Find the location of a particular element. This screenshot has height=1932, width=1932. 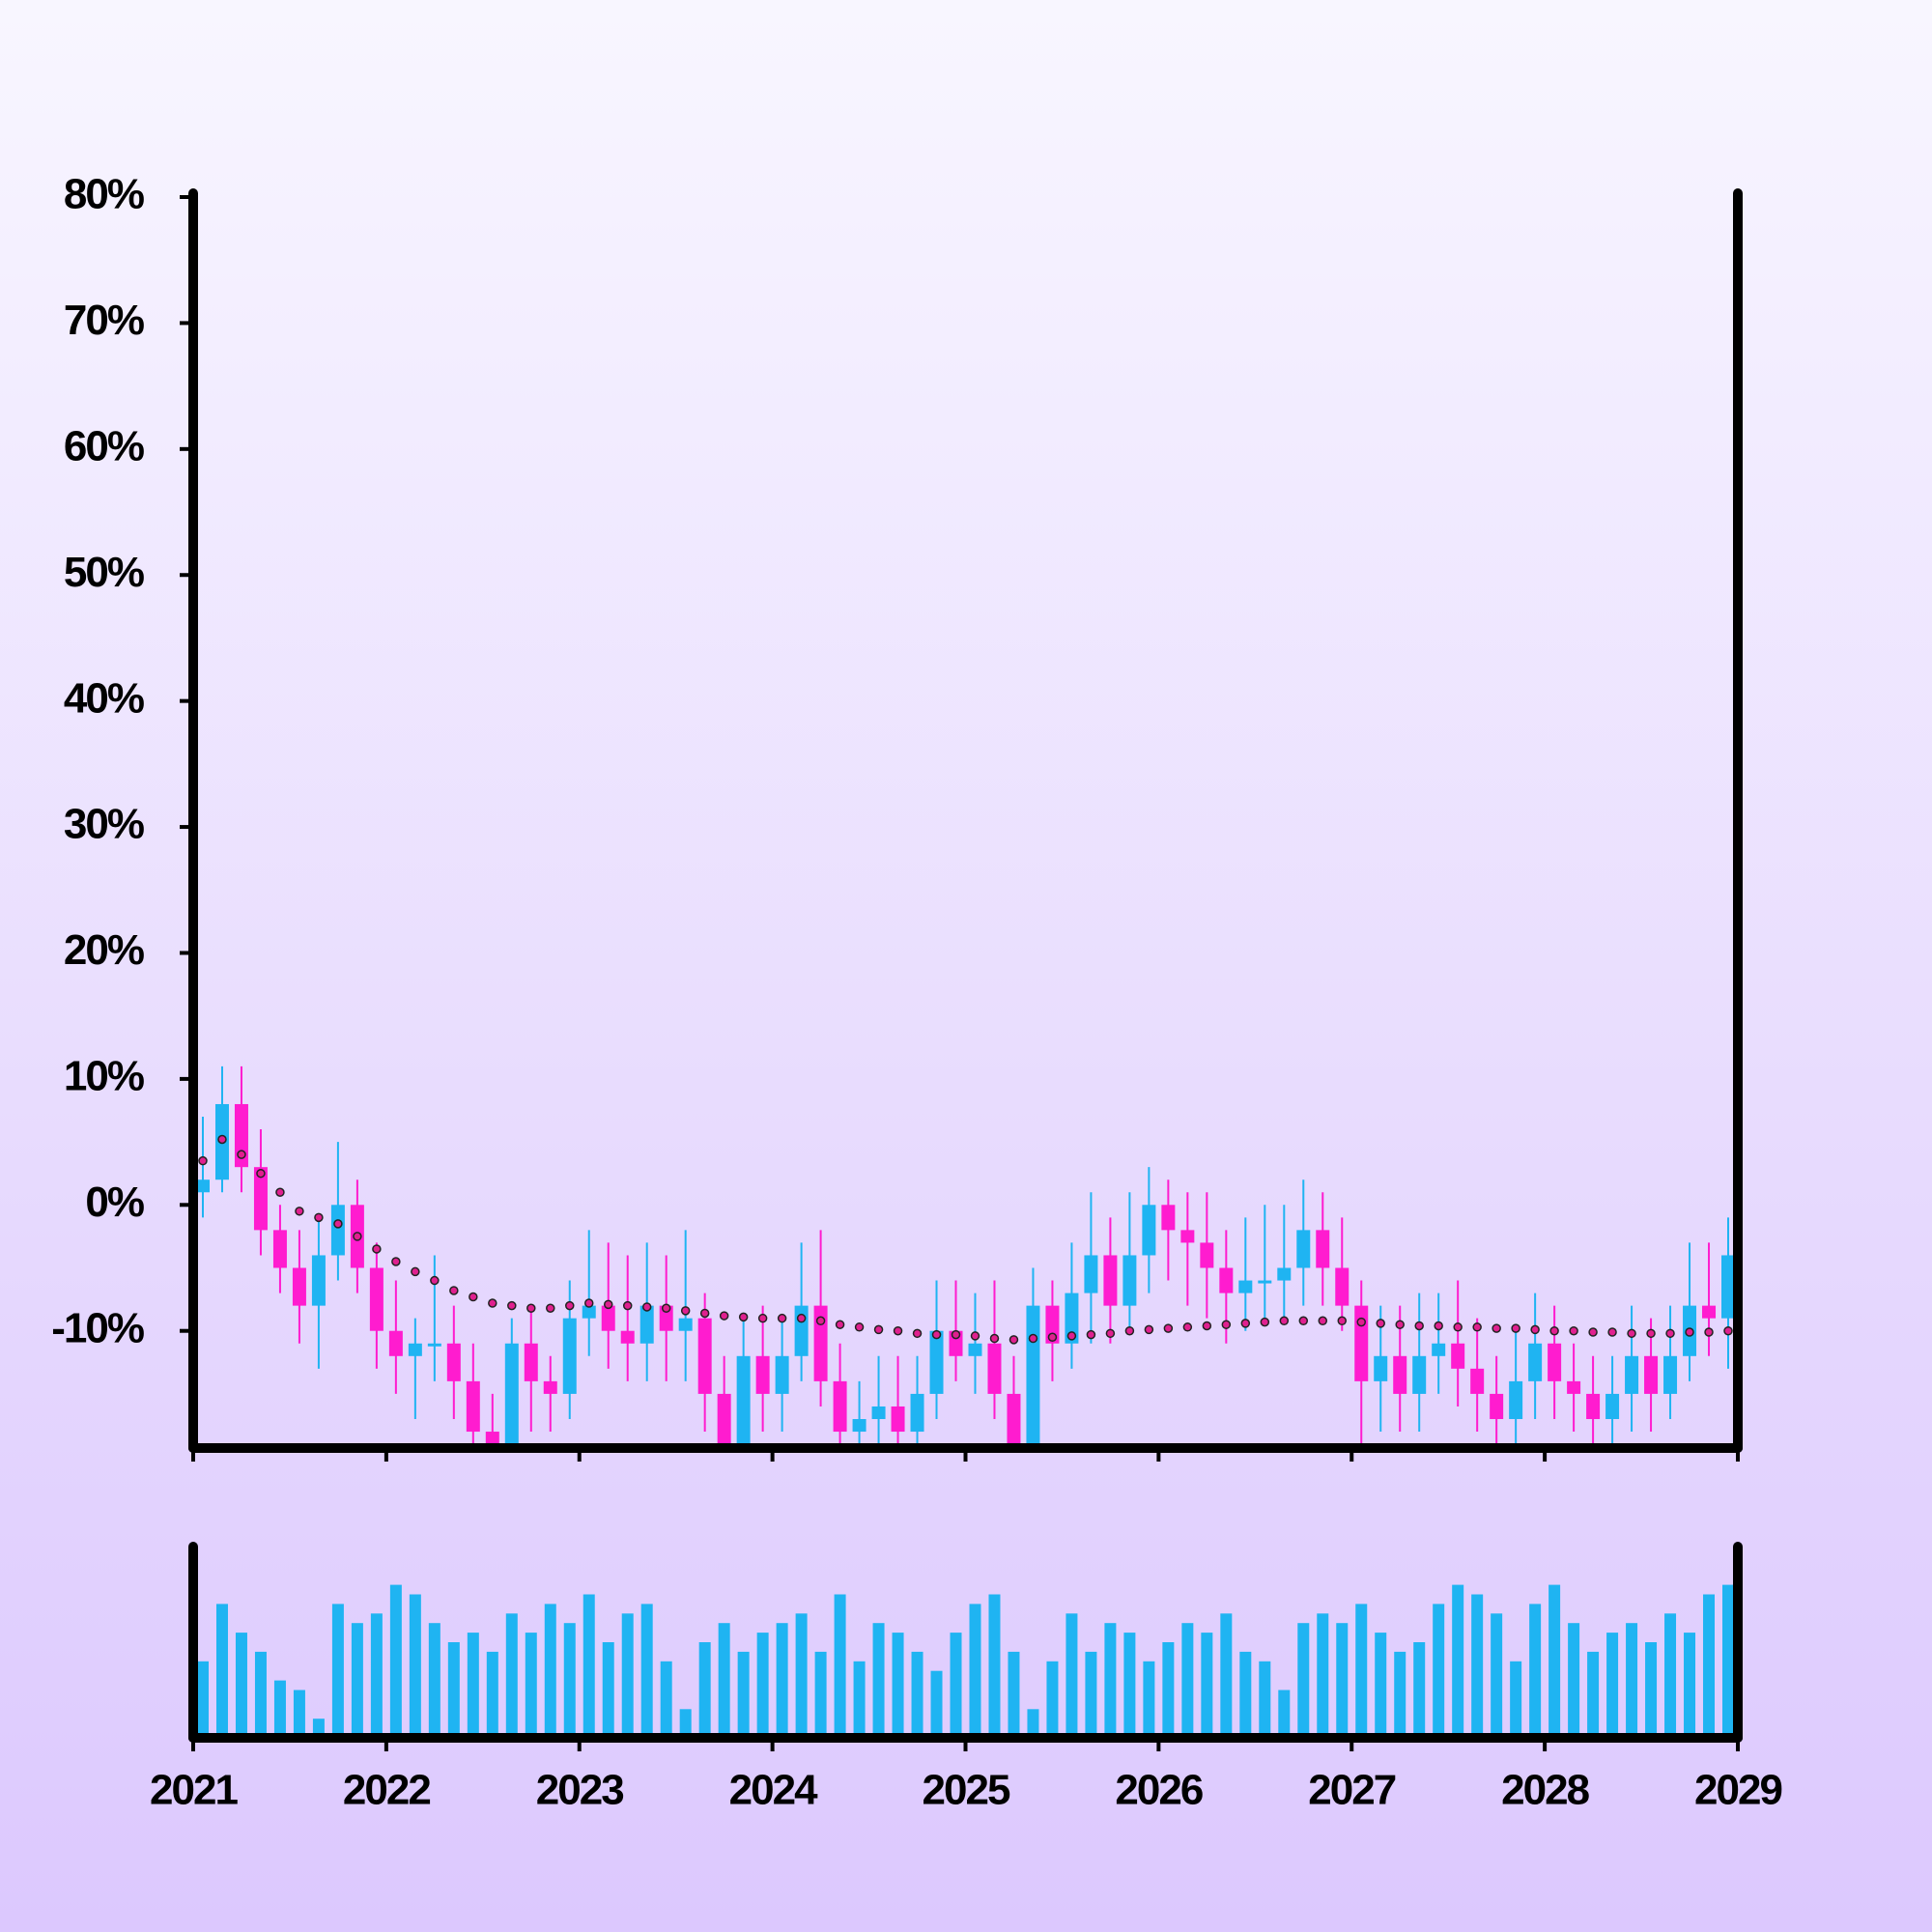

x-tick-label: 2024 is located at coordinates (773, 1790).